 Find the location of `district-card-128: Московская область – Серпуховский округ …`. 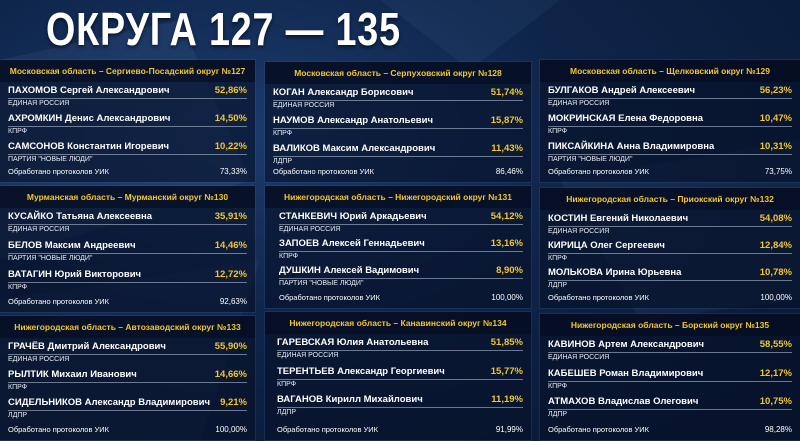

district-card-128: Московская область – Серпуховский округ … is located at coordinates (398, 122).